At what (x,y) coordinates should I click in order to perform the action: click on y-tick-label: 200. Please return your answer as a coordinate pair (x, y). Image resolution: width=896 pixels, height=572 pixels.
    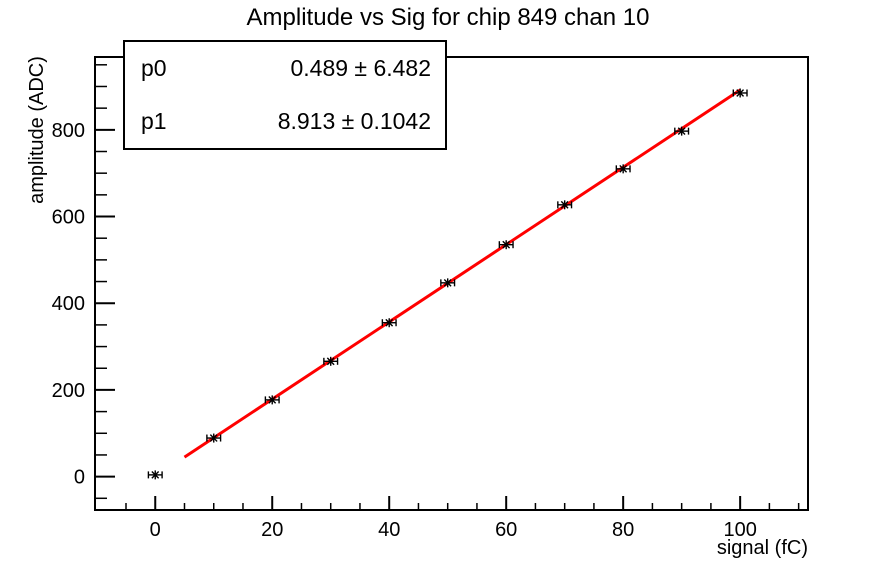
    Looking at the image, I should click on (68, 391).